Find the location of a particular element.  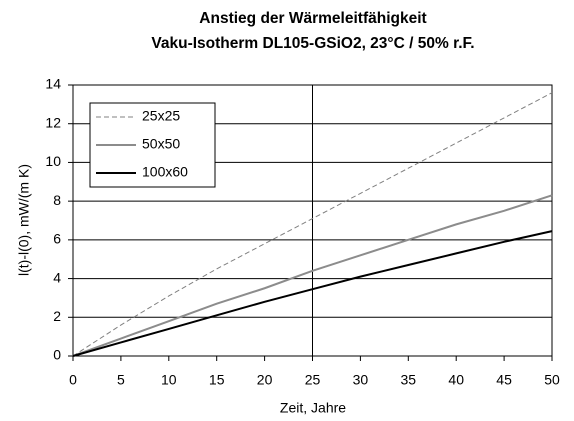

x-tick-label: 5 is located at coordinates (121, 380).